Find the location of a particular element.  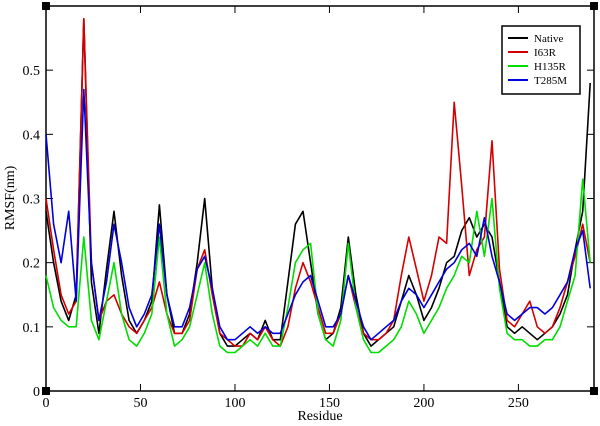

x-tick-label: 200 is located at coordinates (423, 403).